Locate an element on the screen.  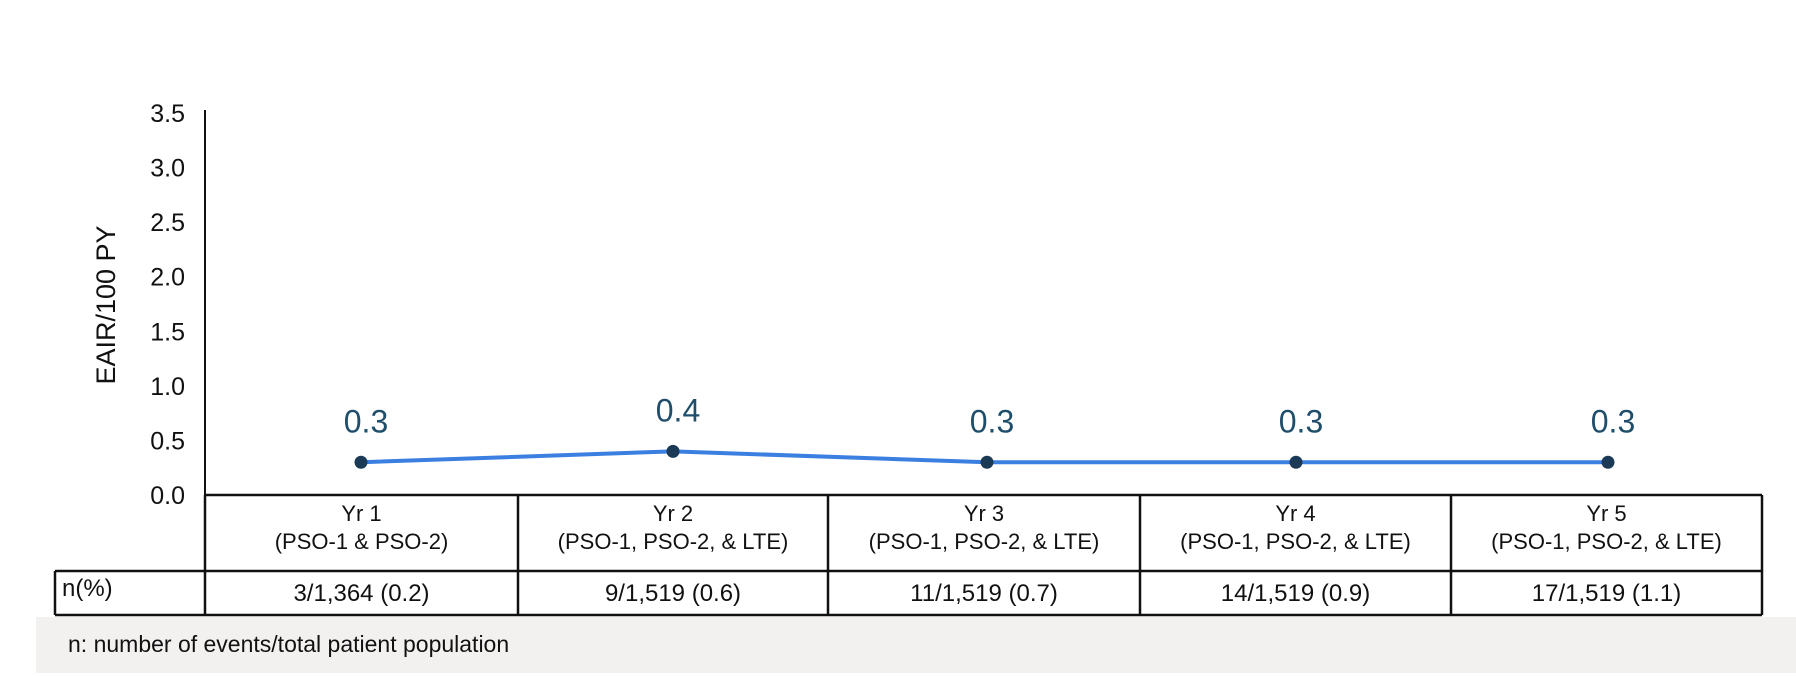
y-tick-label: 3.5 is located at coordinates (167, 114).